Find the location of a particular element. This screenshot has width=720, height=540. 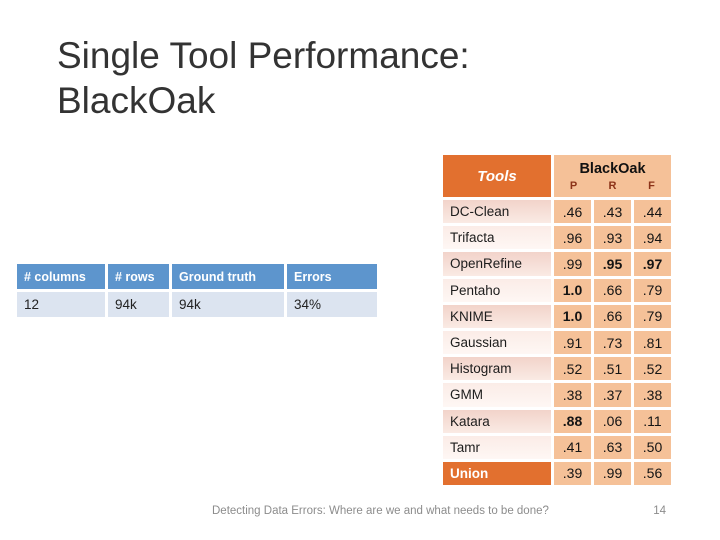

tool-name-cell: KNIME is located at coordinates (497, 316).